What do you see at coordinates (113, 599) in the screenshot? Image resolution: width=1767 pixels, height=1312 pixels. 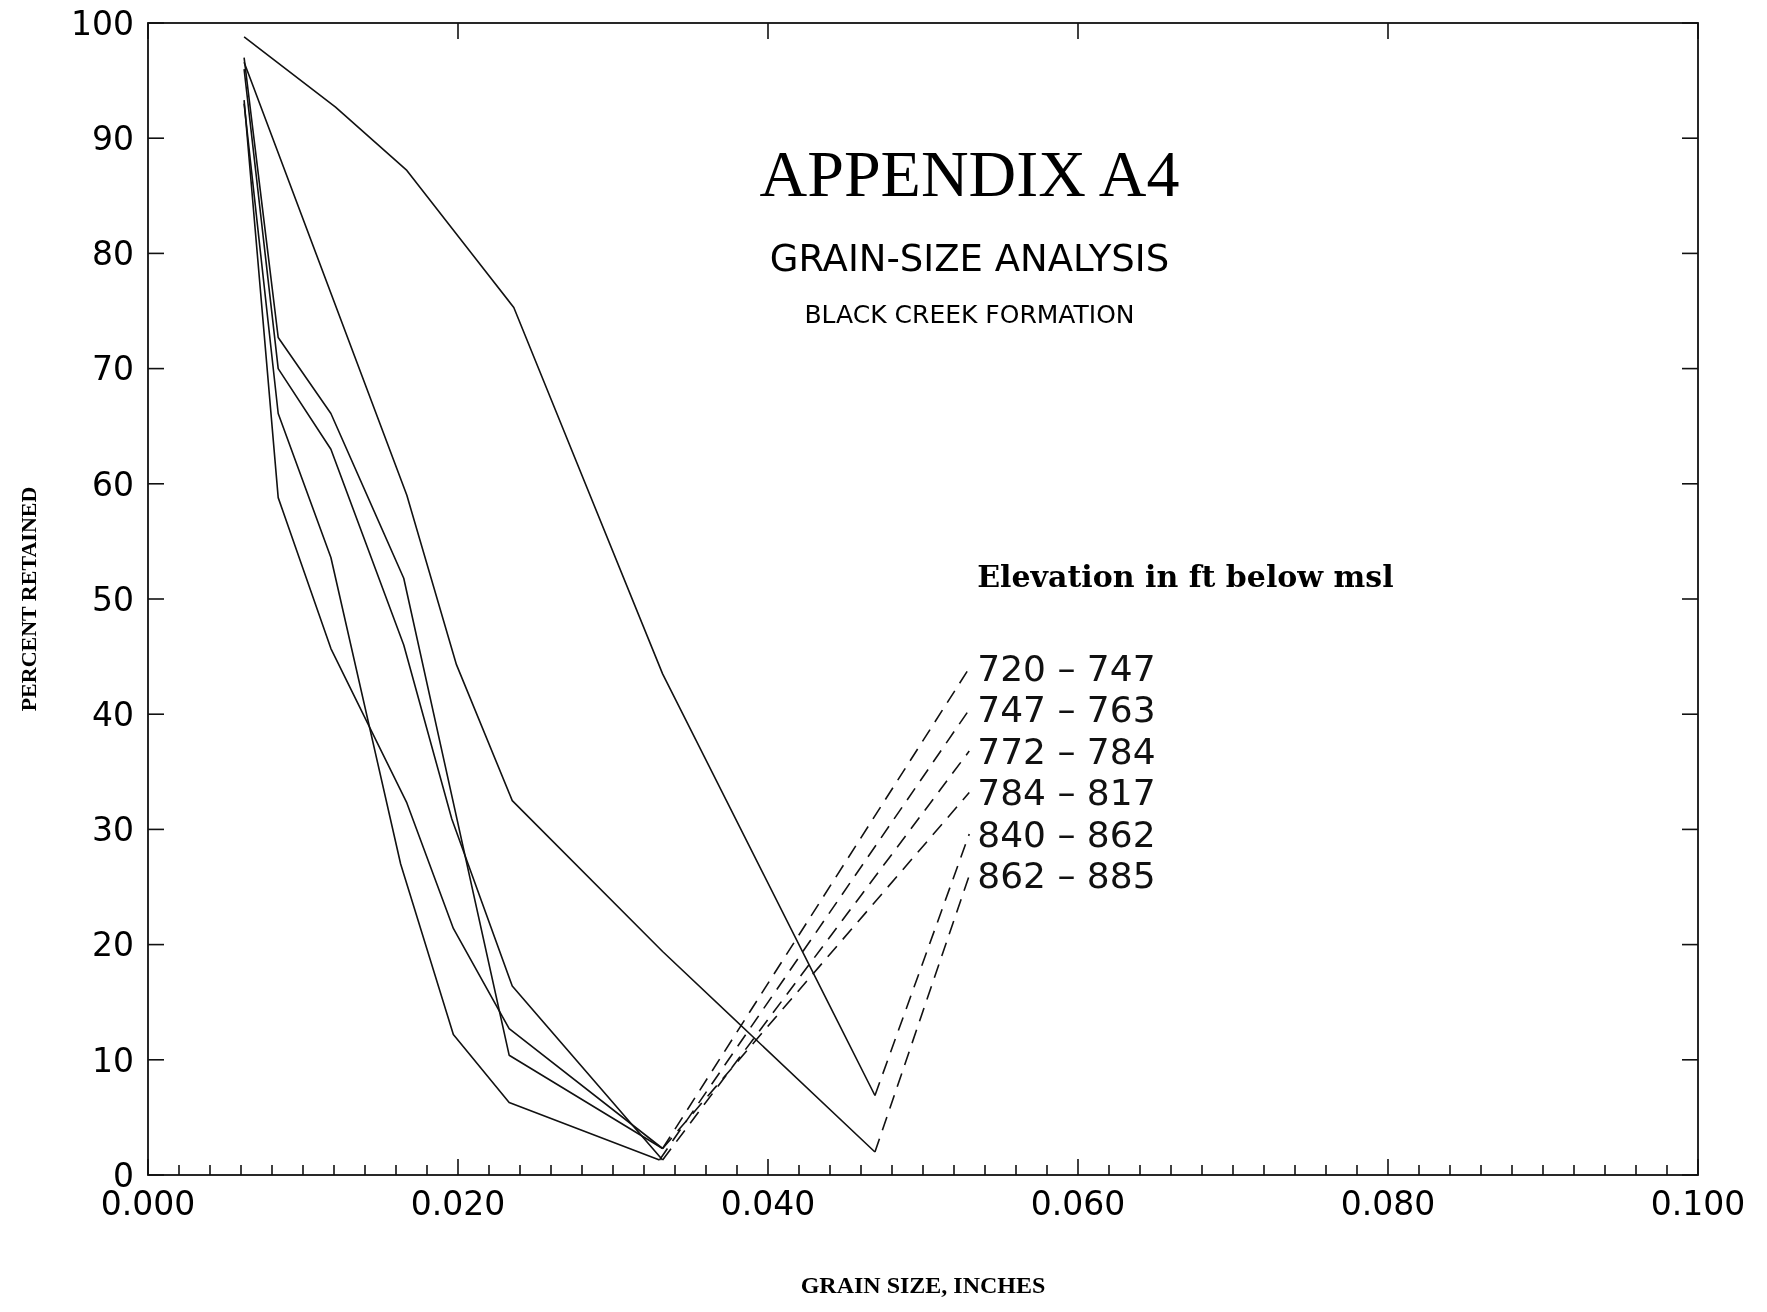 I see `y-tick-label: 50` at bounding box center [113, 599].